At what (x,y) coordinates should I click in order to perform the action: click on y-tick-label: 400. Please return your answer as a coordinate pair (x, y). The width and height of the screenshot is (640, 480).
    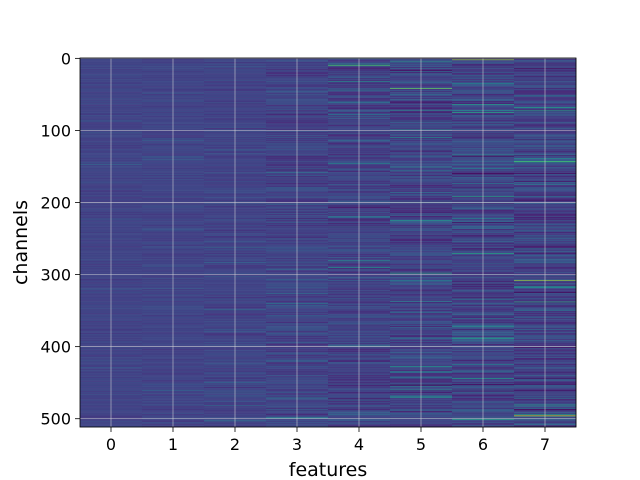
    Looking at the image, I should click on (55, 347).